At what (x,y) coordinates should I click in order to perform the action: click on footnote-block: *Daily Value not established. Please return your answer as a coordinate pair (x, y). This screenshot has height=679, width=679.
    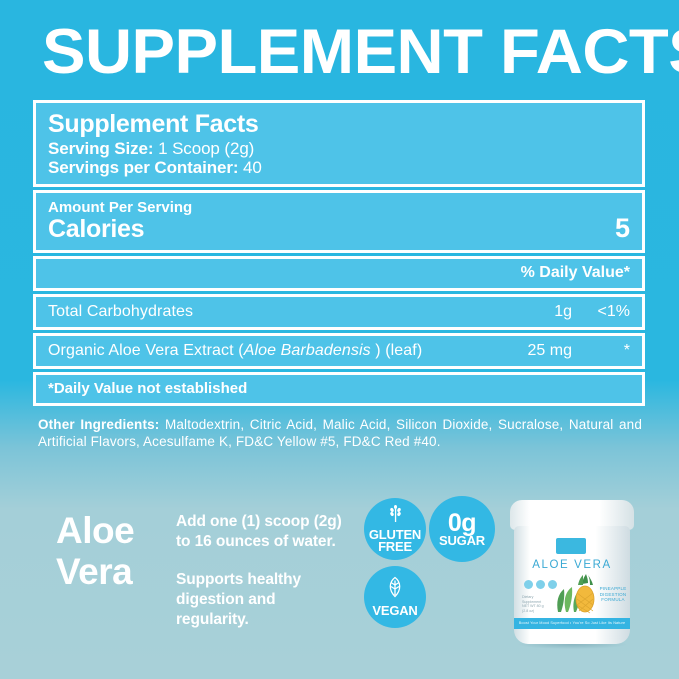
    Looking at the image, I should click on (339, 389).